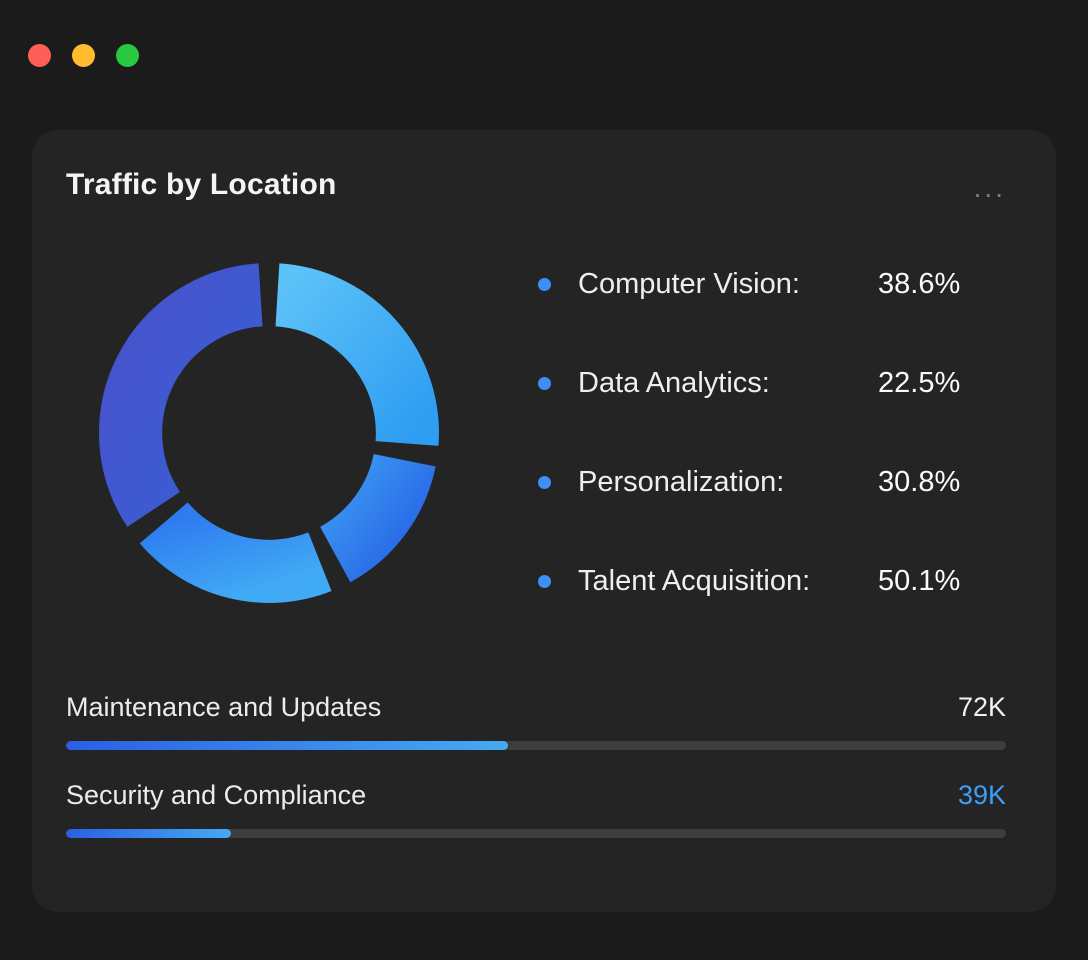 The height and width of the screenshot is (960, 1088). Describe the element at coordinates (681, 482) in the screenshot. I see `legend-label: Personalization:` at that location.